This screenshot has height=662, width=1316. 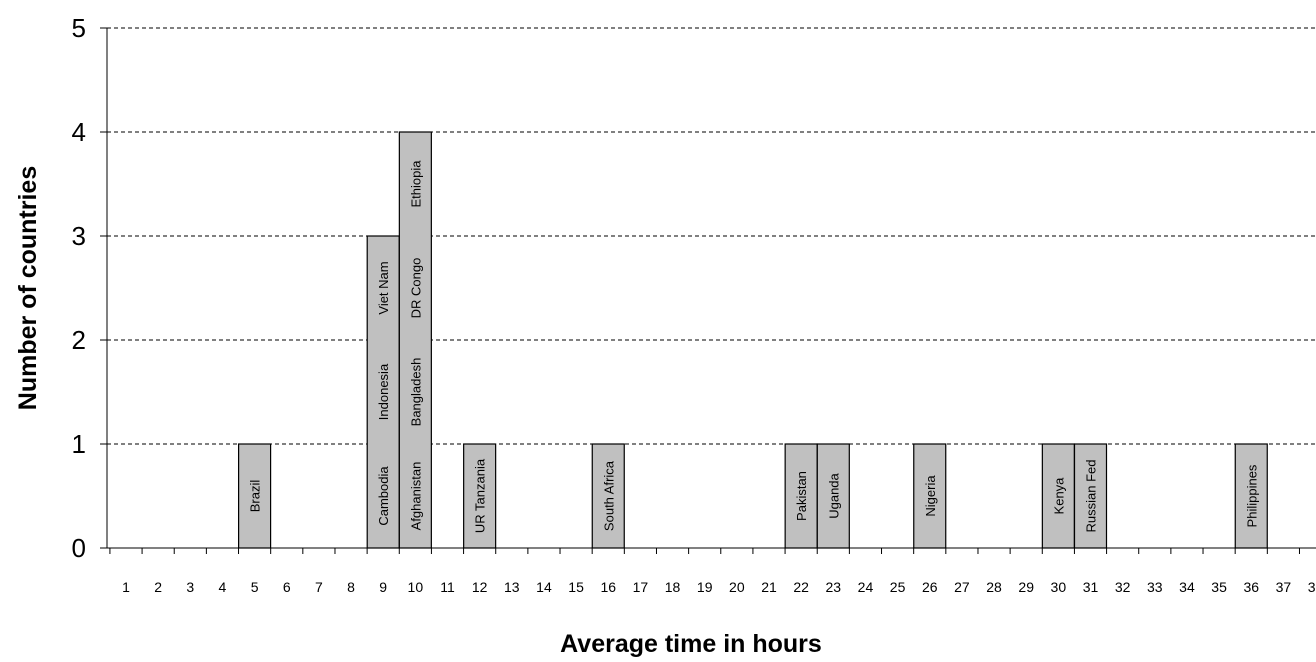 What do you see at coordinates (79, 548) in the screenshot?
I see `y-tick-label: 0` at bounding box center [79, 548].